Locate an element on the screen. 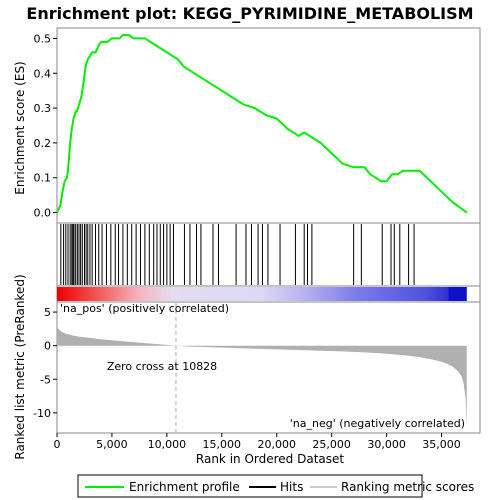  legend-metric-label: Ranking metric scores is located at coordinates (407, 487).